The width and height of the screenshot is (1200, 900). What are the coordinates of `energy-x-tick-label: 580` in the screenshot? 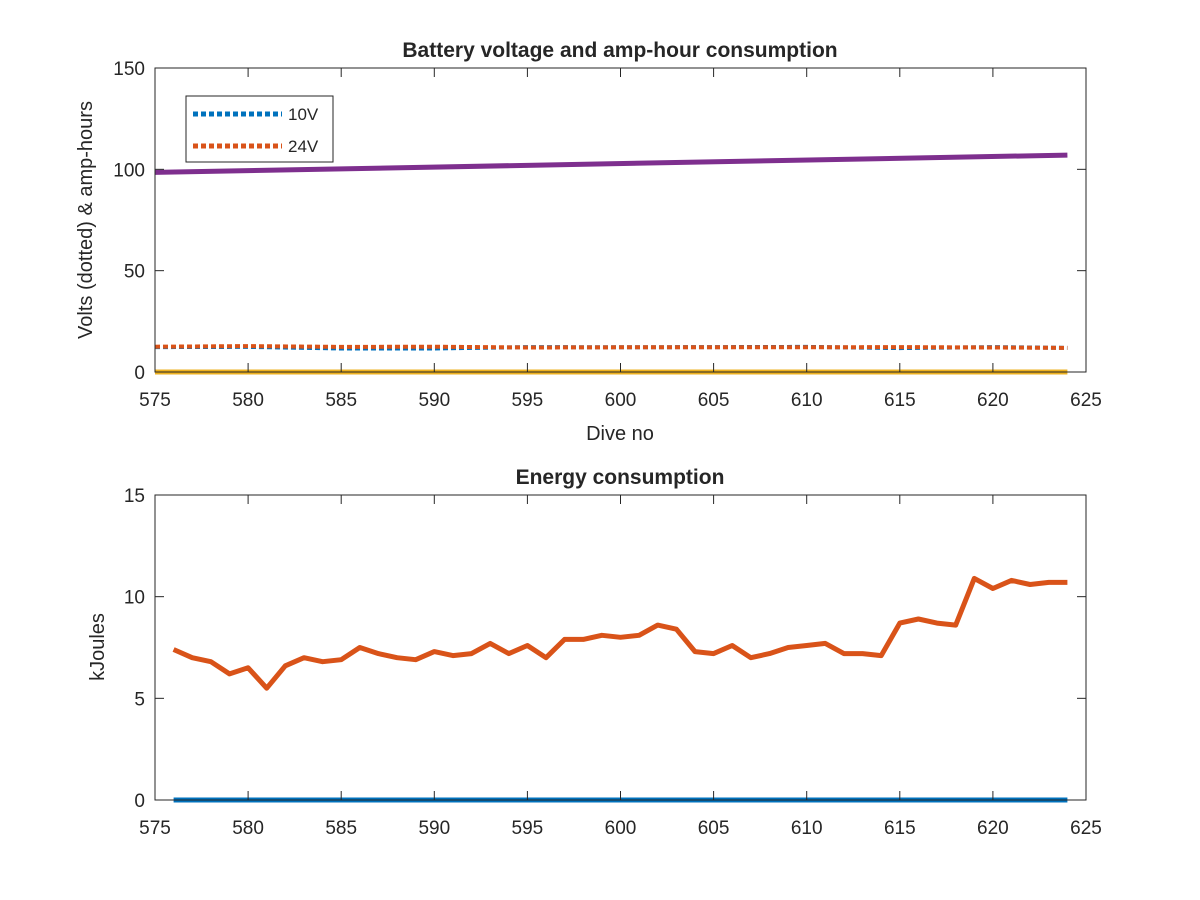 It's located at (248, 828).